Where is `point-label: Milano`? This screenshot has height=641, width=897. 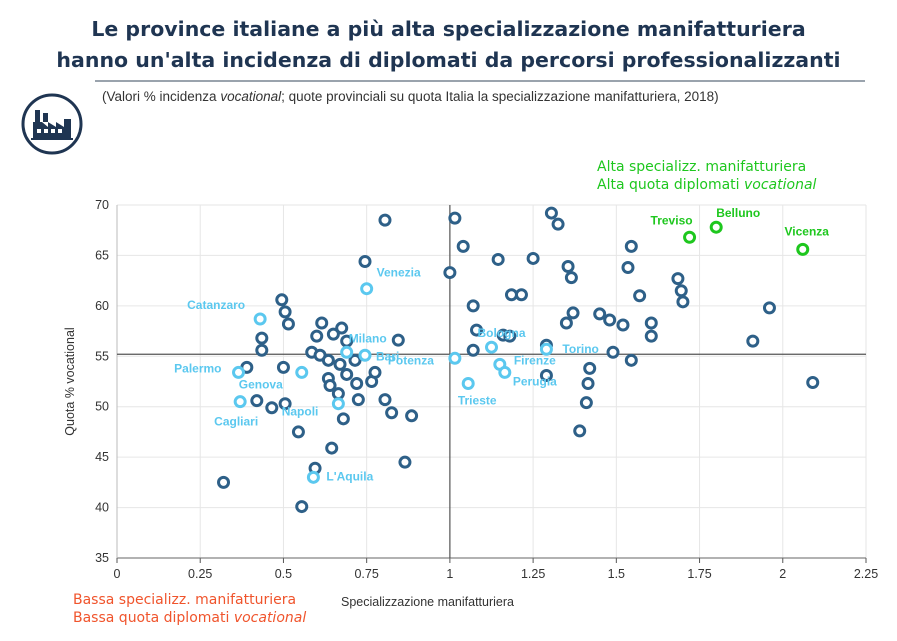 point-label: Milano is located at coordinates (368, 338).